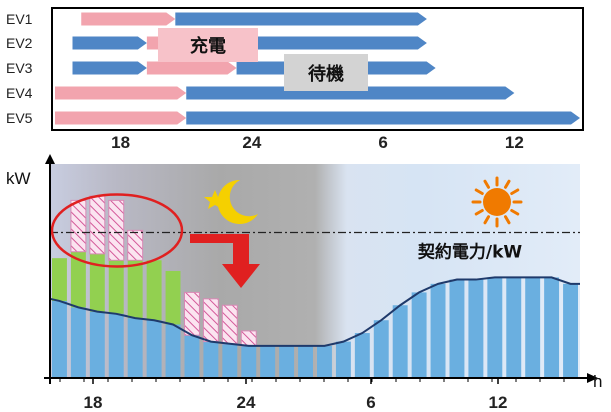 The height and width of the screenshot is (412, 611). What do you see at coordinates (19, 68) in the screenshot?
I see `row-label: EV3` at bounding box center [19, 68].